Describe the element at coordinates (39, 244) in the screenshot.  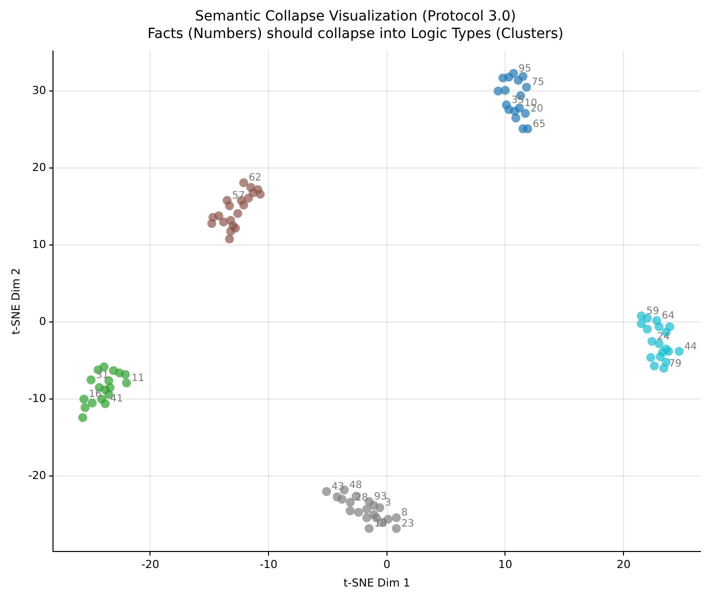
I see `y-tick-label: 10` at that location.